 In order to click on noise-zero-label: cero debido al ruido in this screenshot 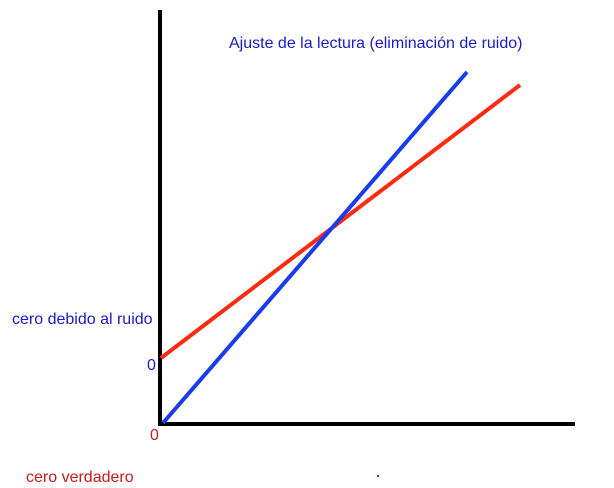, I will do `click(82, 319)`.